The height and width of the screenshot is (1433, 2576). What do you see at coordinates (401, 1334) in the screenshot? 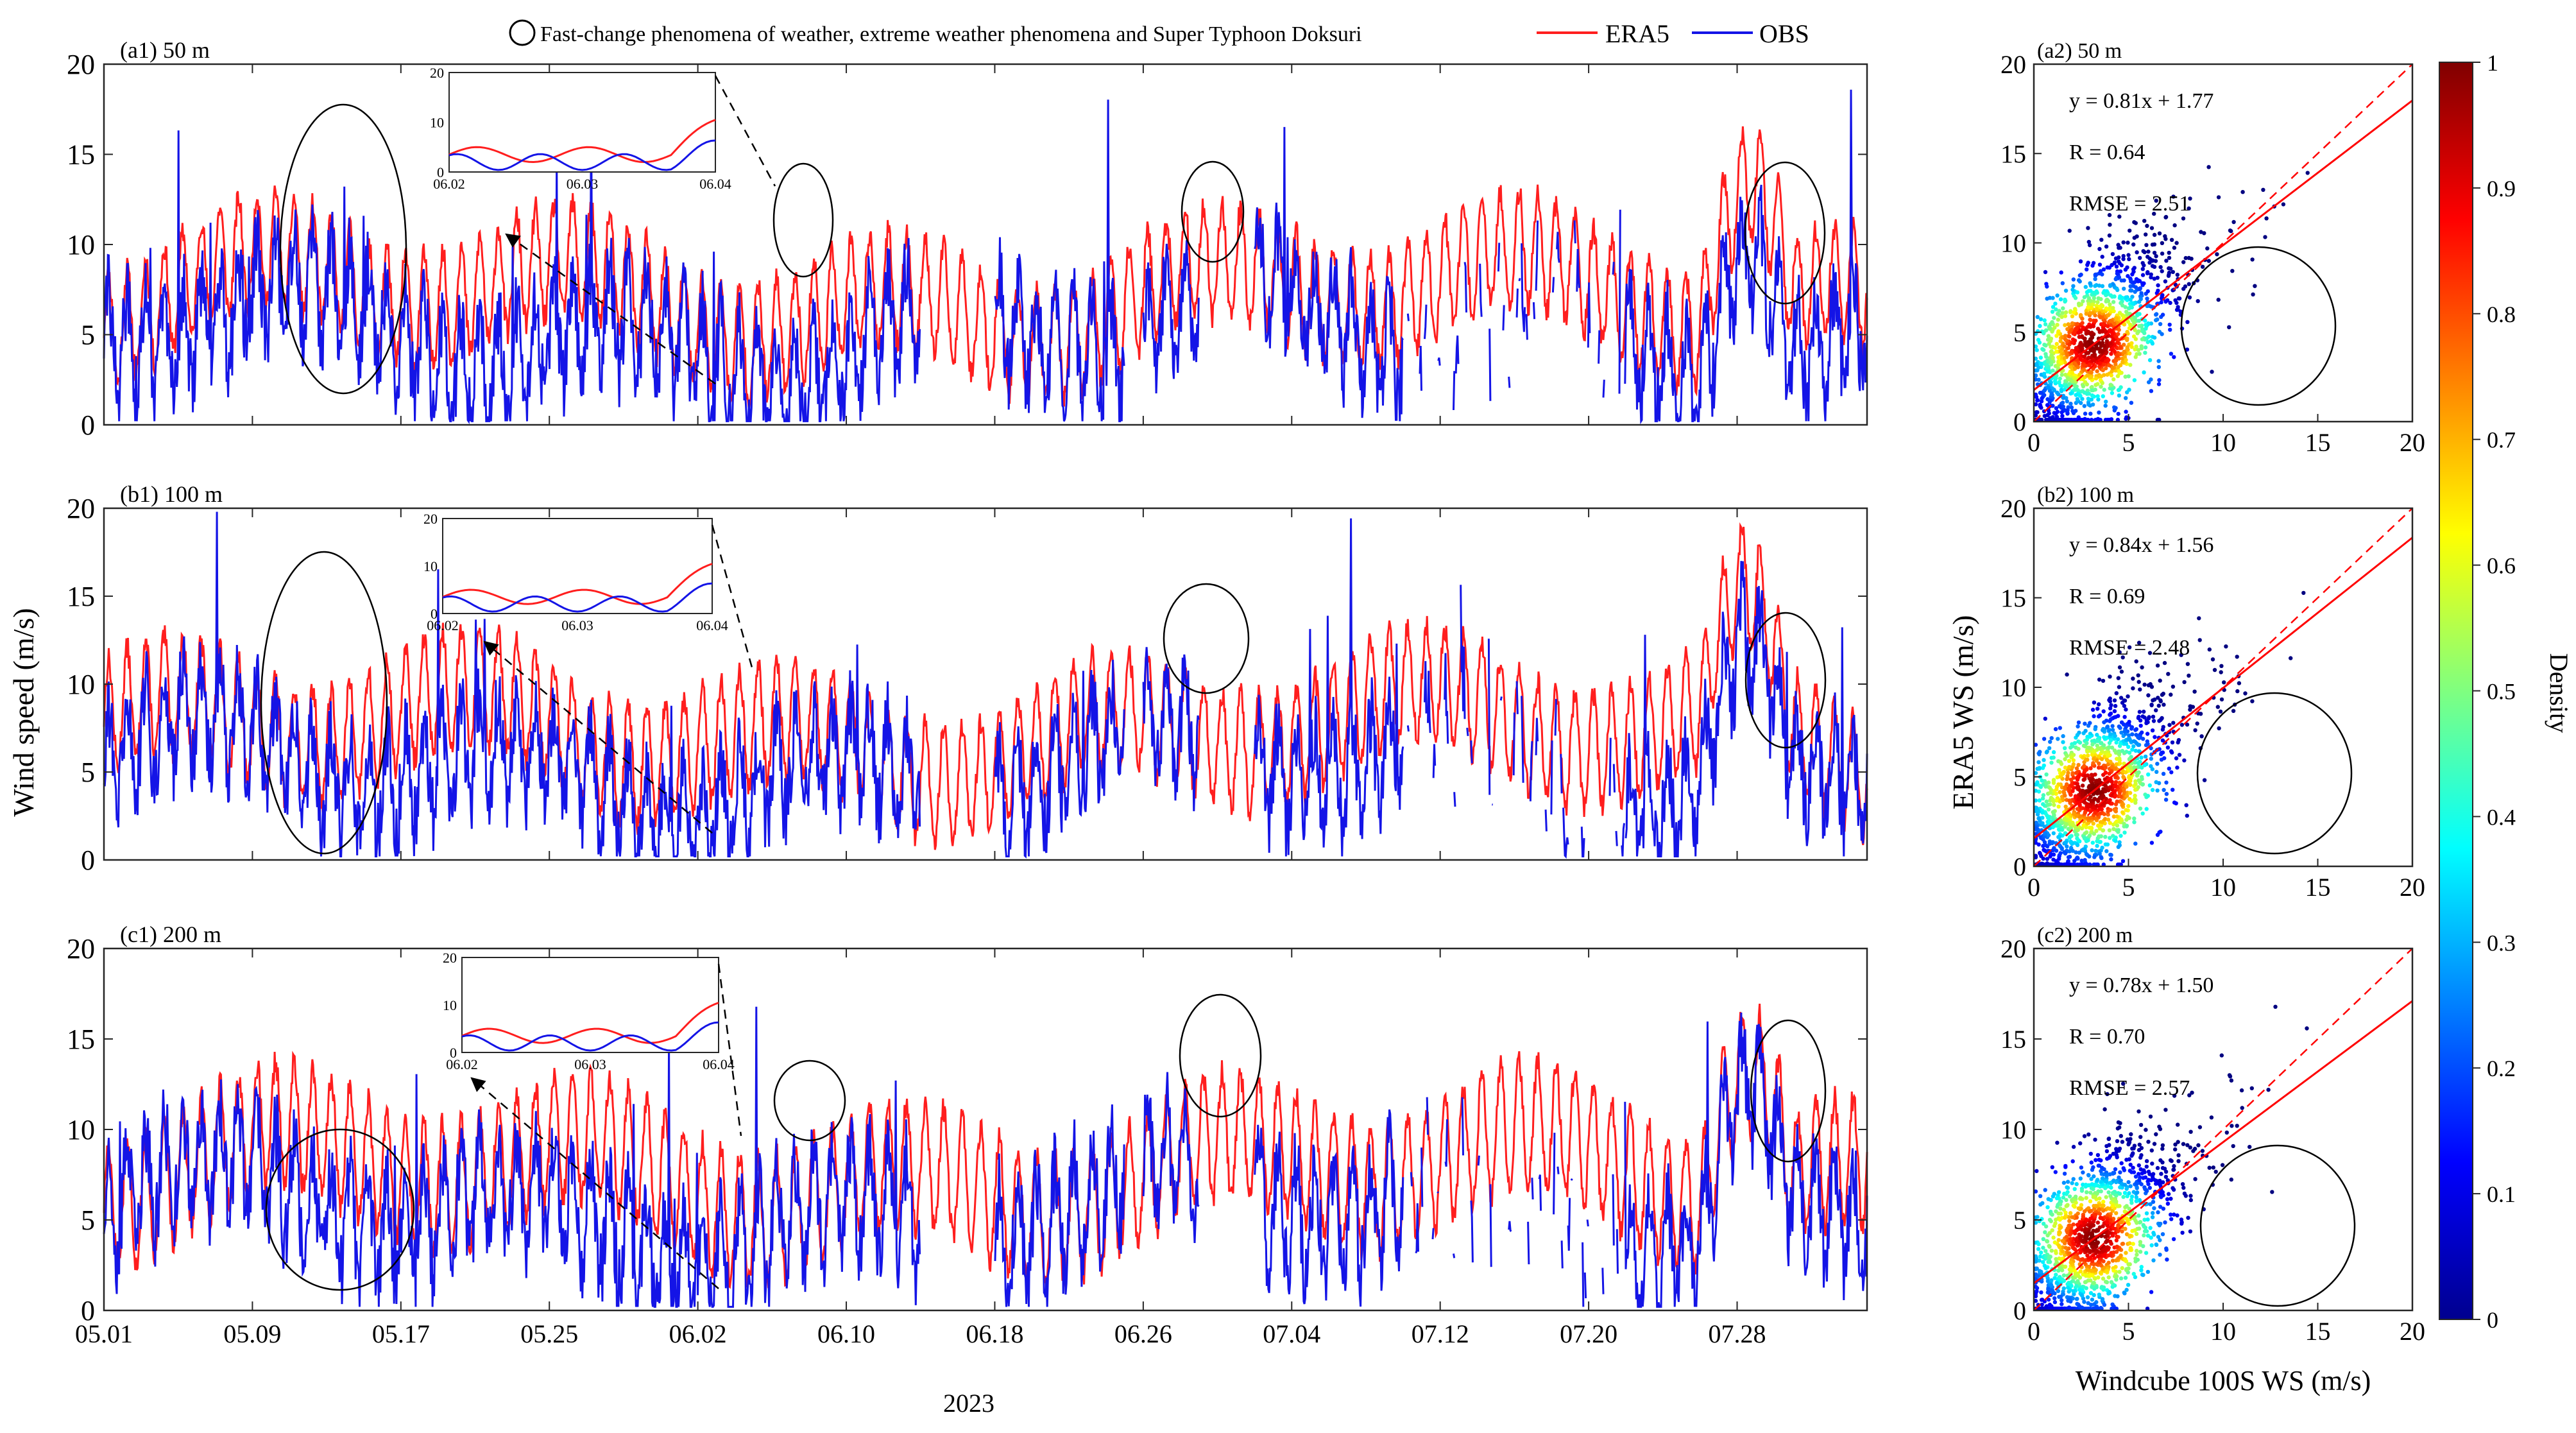
I see `x-tick-label: 05.17` at bounding box center [401, 1334].